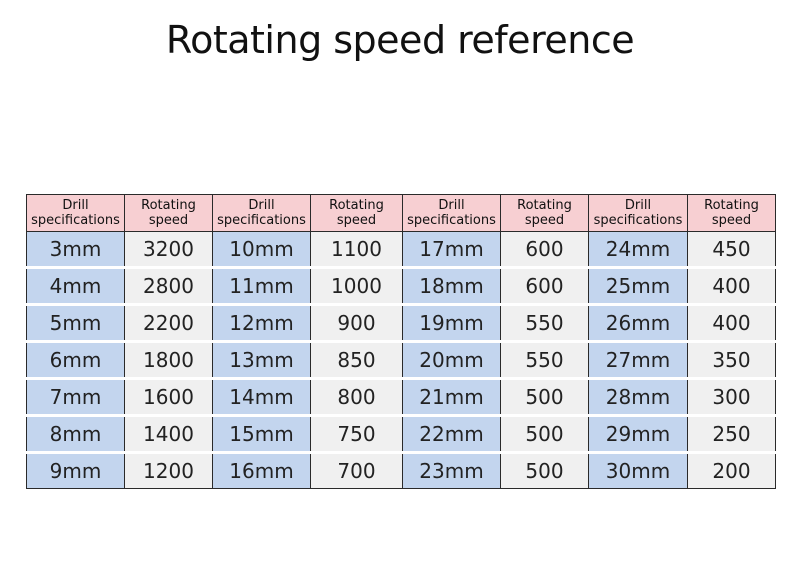 Image resolution: width=800 pixels, height=562 pixels. Describe the element at coordinates (451, 470) in the screenshot. I see `drill-spec-cell: 23mm` at that location.